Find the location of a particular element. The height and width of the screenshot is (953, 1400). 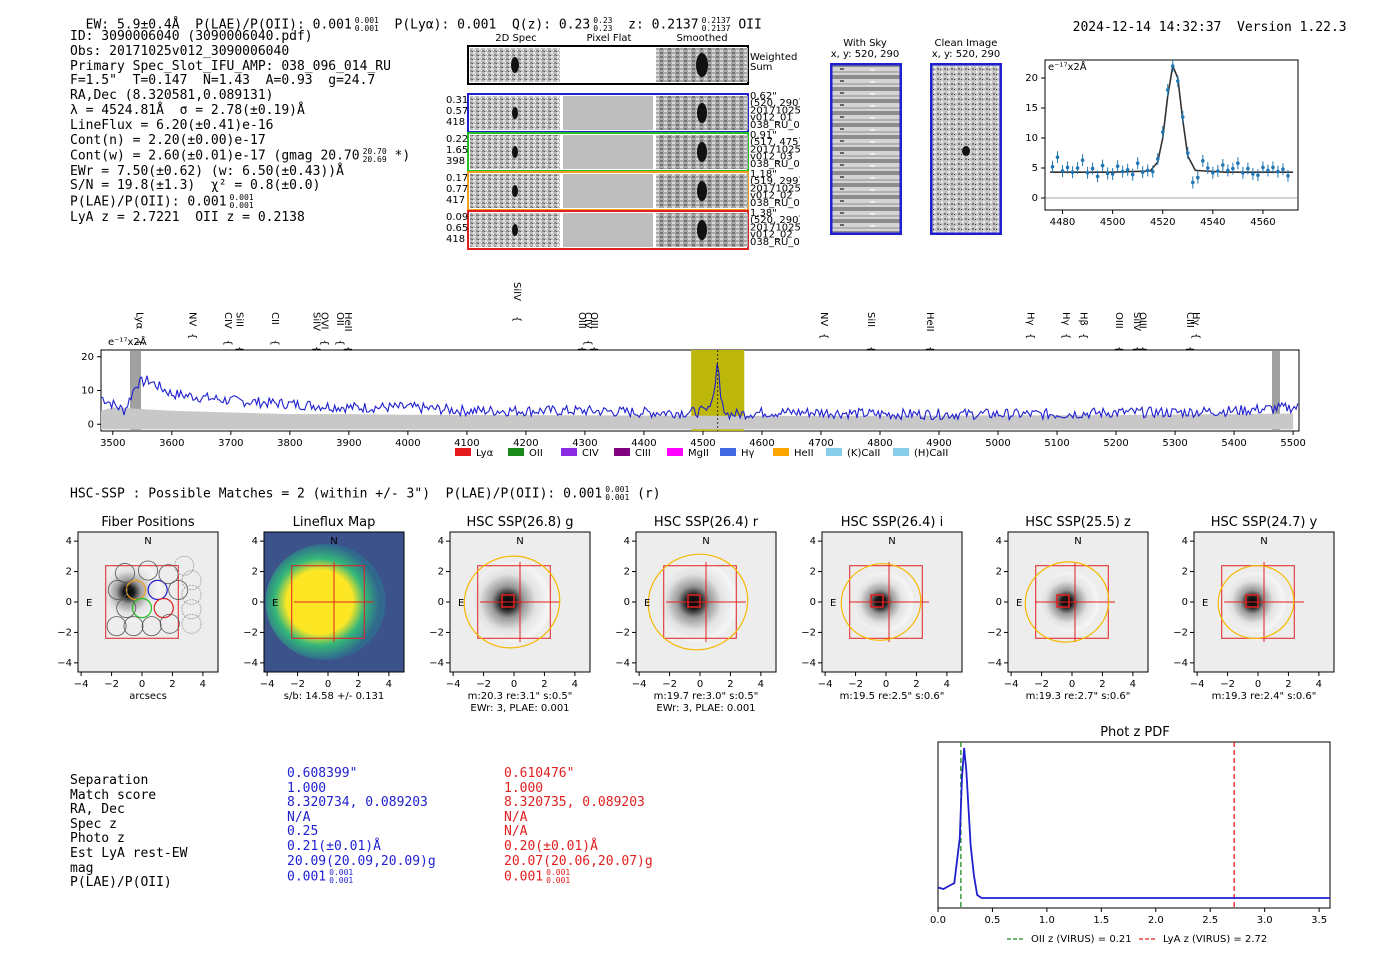

east-label: E is located at coordinates (1019, 603).